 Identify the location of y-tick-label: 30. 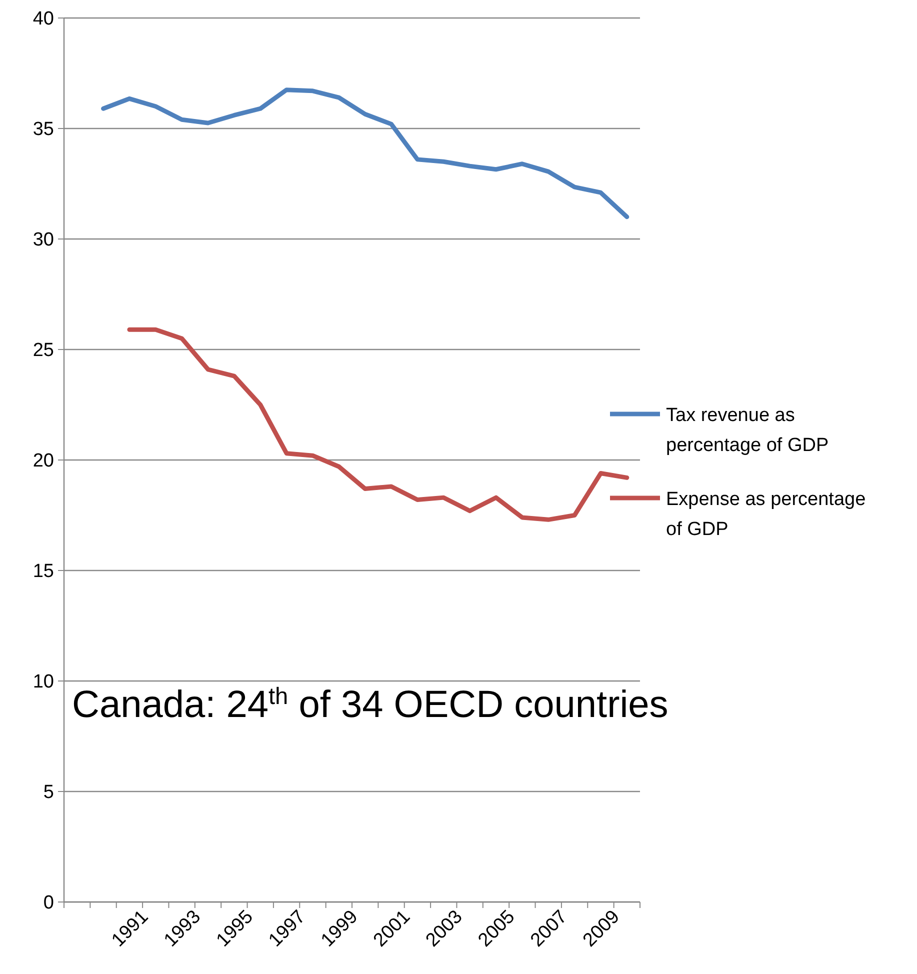
(43, 240).